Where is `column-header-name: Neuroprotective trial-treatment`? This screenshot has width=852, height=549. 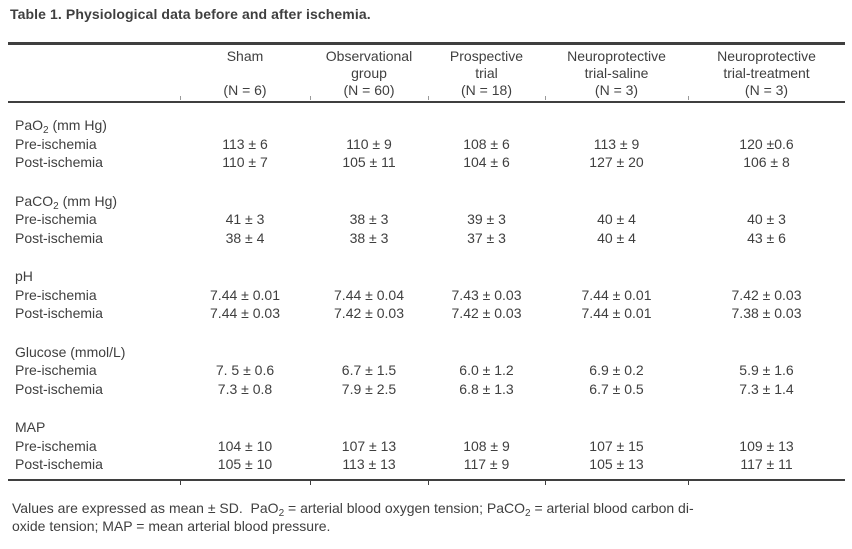 column-header-name: Neuroprotective trial-treatment is located at coordinates (766, 65).